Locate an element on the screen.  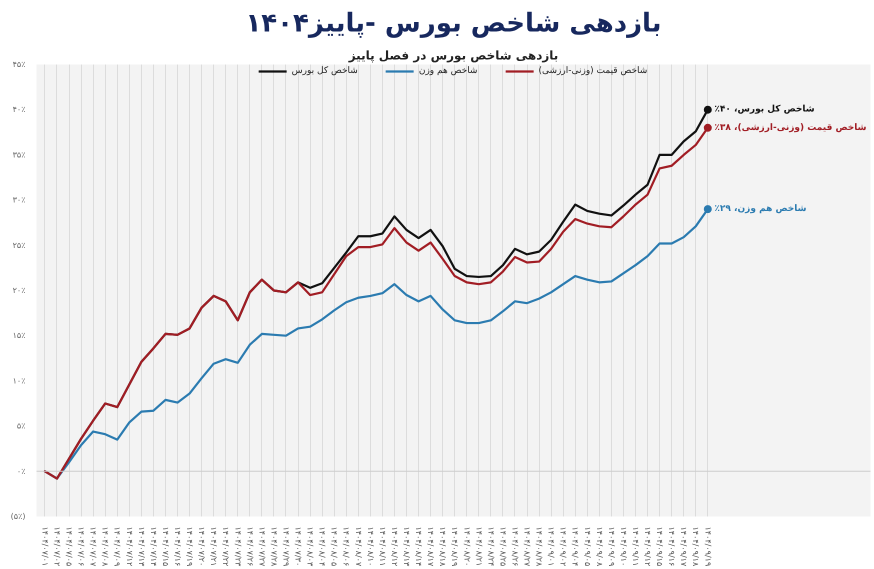
y-tick-label: ۴۰٪ is located at coordinates (19, 109).